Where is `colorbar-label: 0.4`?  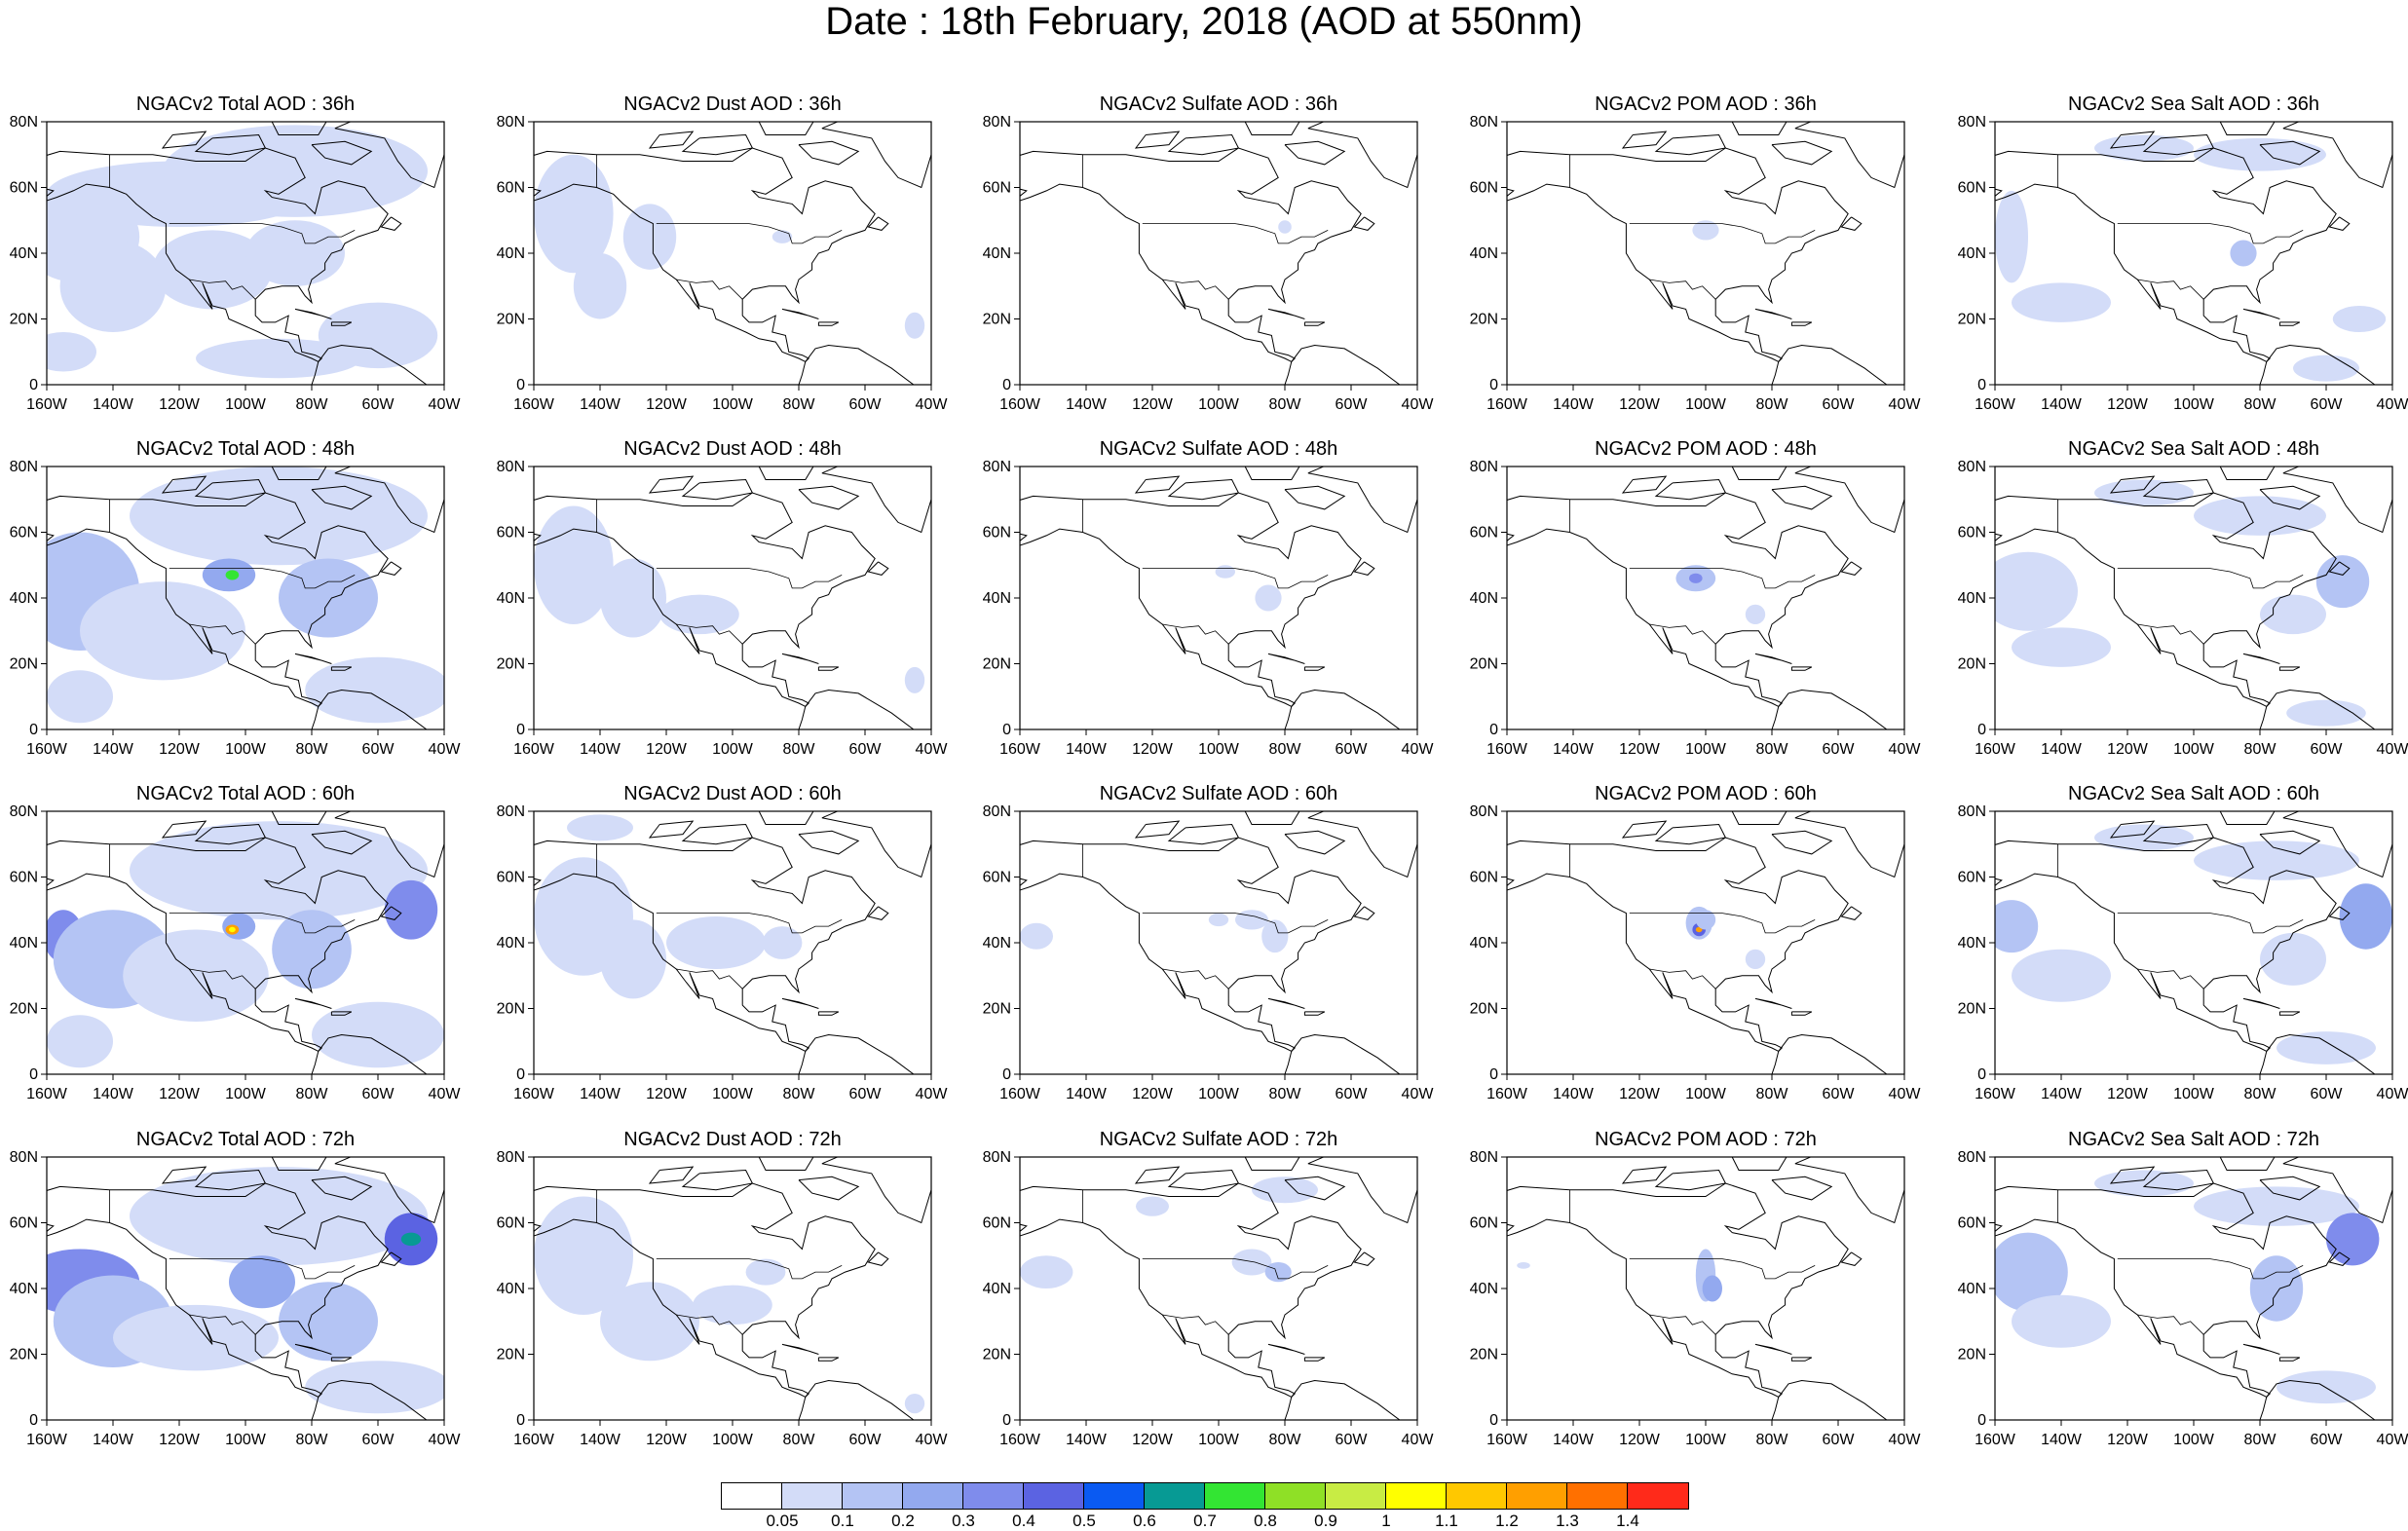 colorbar-label: 0.4 is located at coordinates (1023, 1521).